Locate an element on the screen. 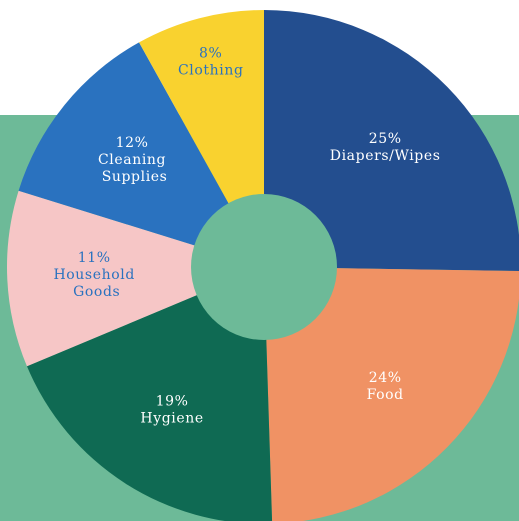 This screenshot has width=519, height=521. slice-category-label: Food is located at coordinates (385, 395).